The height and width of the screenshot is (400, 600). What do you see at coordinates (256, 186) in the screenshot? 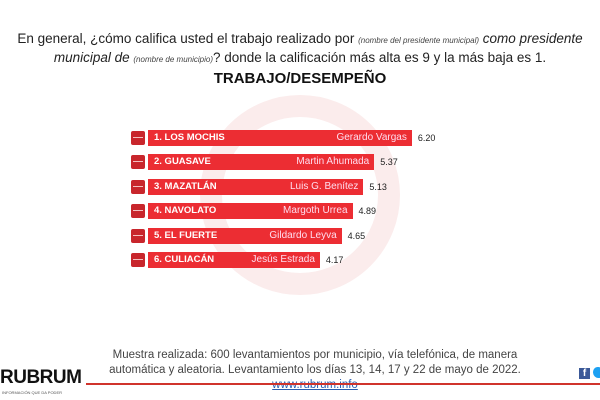
I see `bar: 3. MAZATLÁN Luis G. Benítez` at bounding box center [256, 186].